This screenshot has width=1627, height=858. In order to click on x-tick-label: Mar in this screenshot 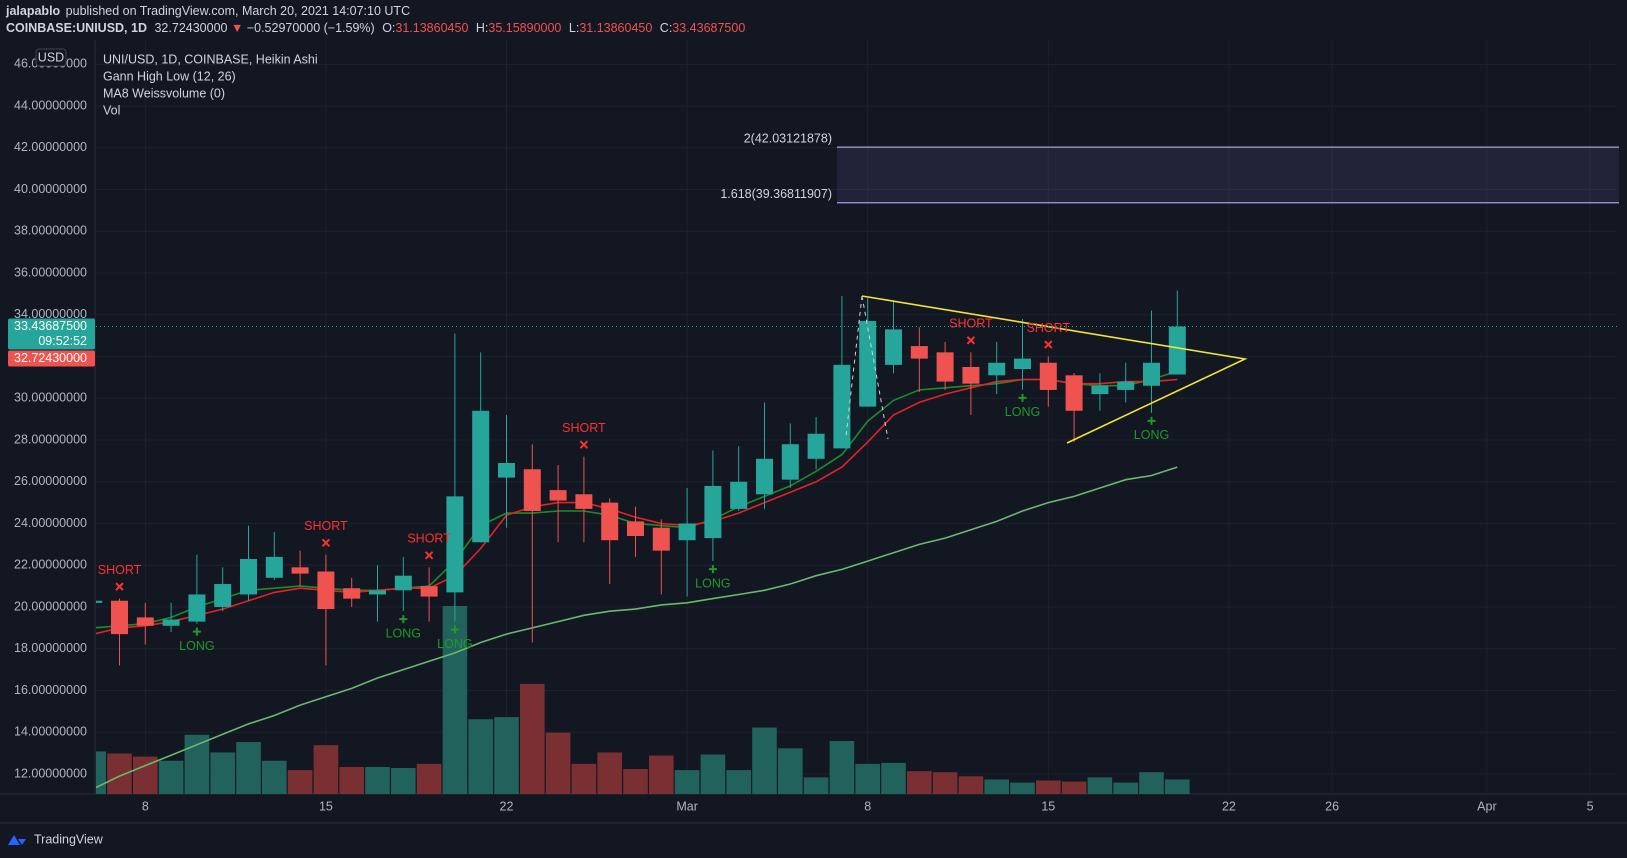, I will do `click(687, 806)`.